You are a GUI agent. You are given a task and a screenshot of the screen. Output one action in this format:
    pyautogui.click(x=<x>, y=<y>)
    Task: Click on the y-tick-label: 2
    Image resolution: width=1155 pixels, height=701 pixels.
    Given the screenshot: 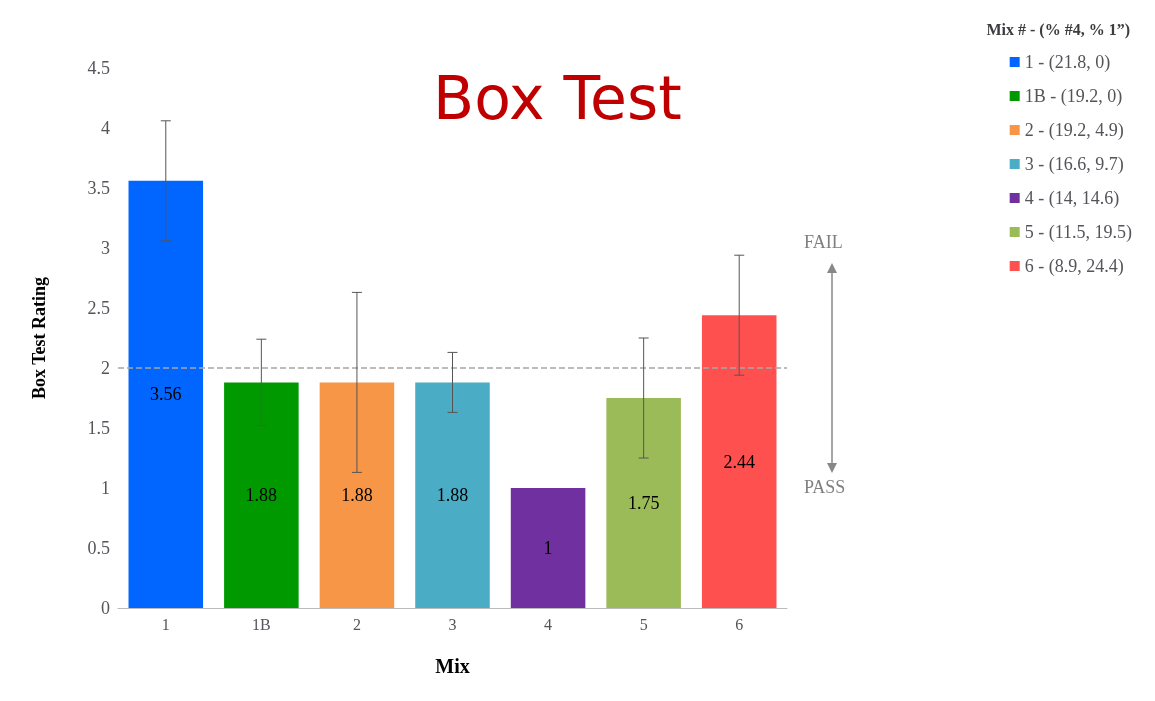 What is the action you would take?
    pyautogui.click(x=105, y=368)
    